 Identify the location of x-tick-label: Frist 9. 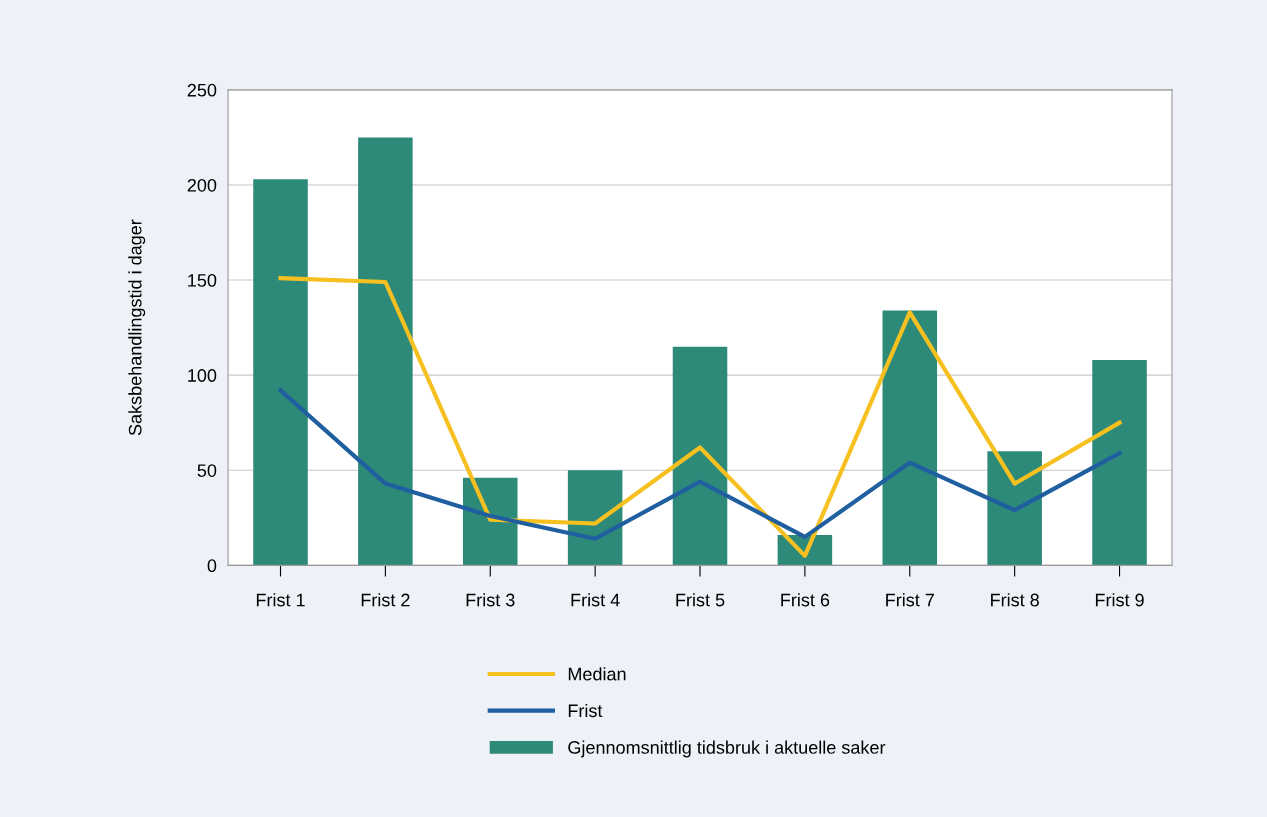
(1119, 600).